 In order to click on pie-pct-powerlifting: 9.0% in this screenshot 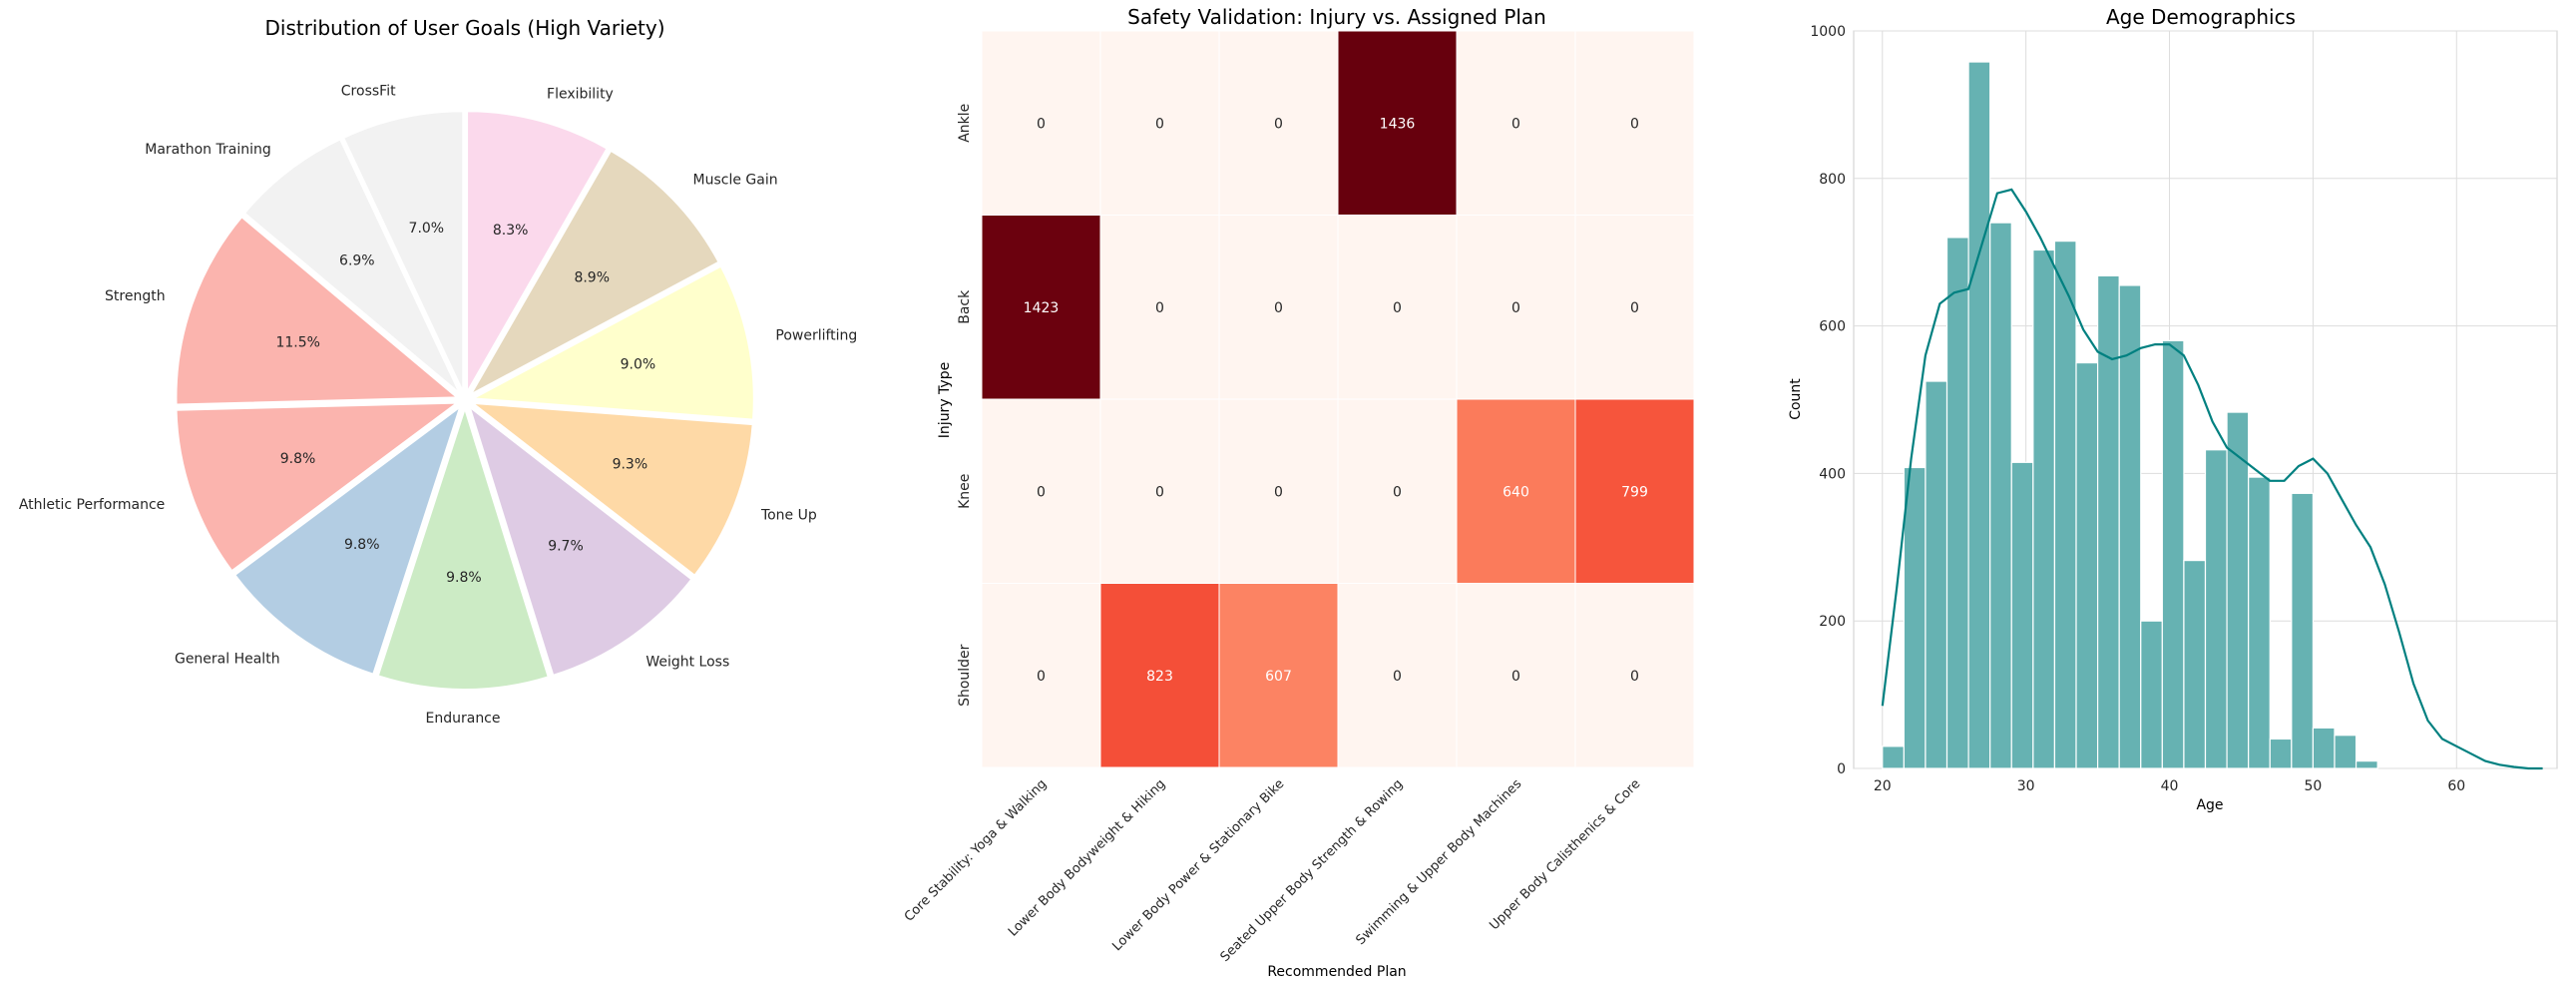, I will do `click(638, 365)`.